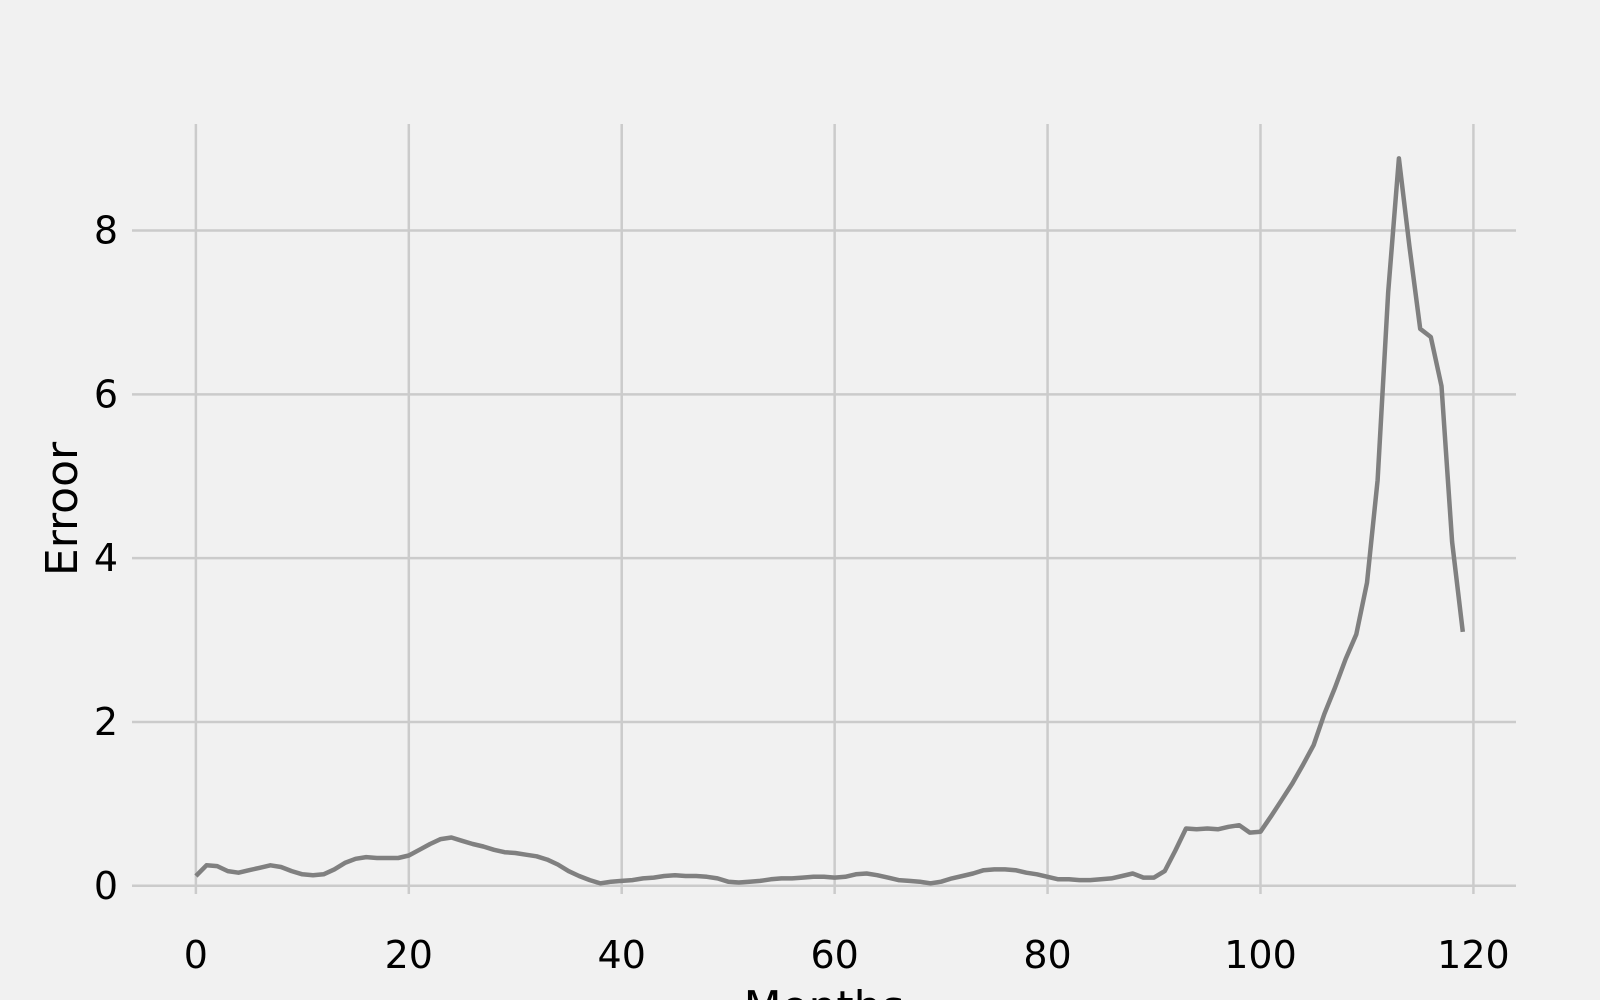 The height and width of the screenshot is (1000, 1600). Describe the element at coordinates (106, 230) in the screenshot. I see `y-tick-label: 8` at that location.